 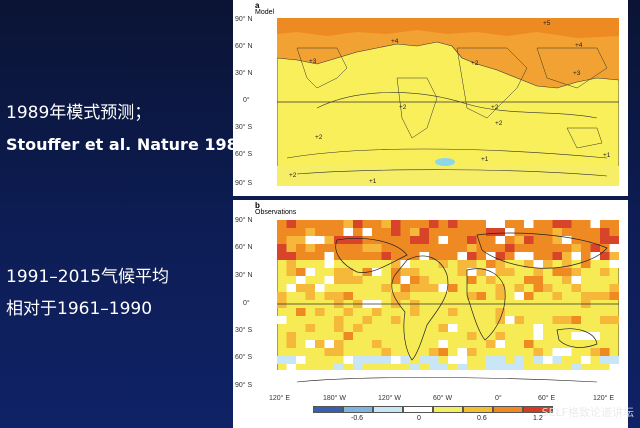 What do you see at coordinates (448, 409) in the screenshot?
I see `colorbar-swatch` at bounding box center [448, 409].